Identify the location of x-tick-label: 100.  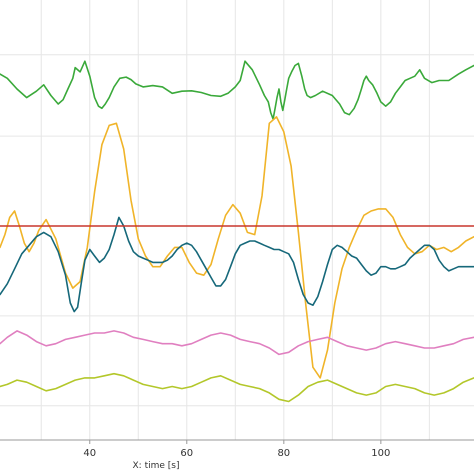
(380, 453).